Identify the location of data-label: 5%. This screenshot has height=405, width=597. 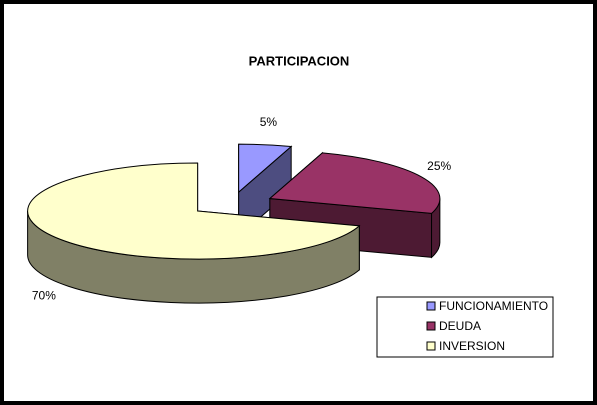
(269, 122).